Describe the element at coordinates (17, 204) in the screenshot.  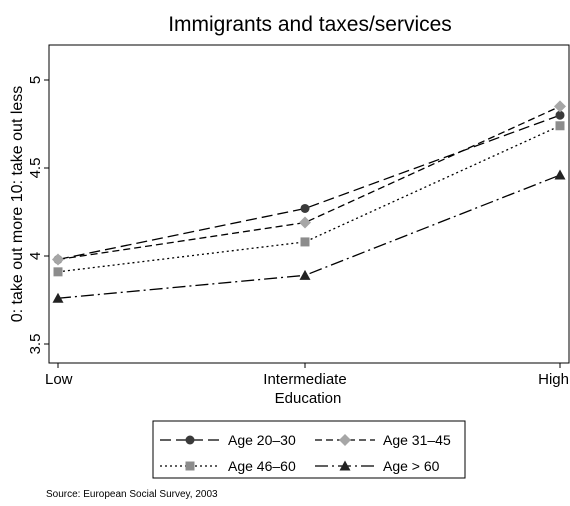
I see `y-axis-title: 0: take out more 10: take out less` at that location.